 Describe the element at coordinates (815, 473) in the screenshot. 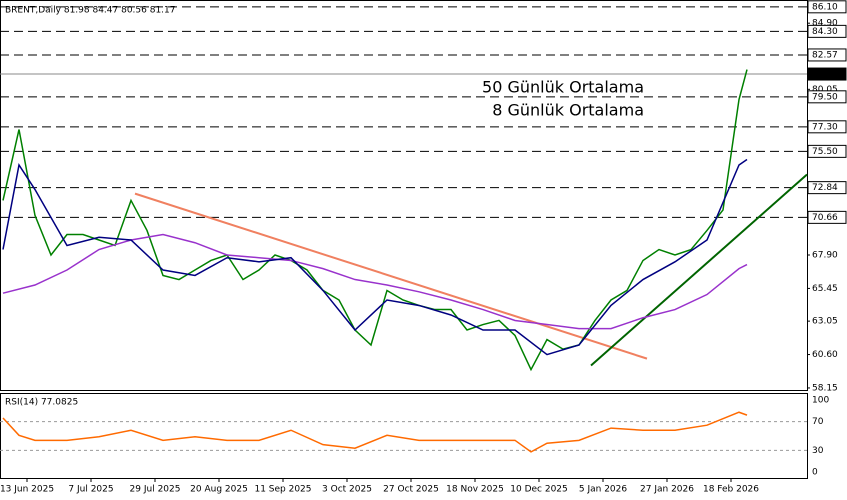

I see `rsi-tick-label: 0` at that location.